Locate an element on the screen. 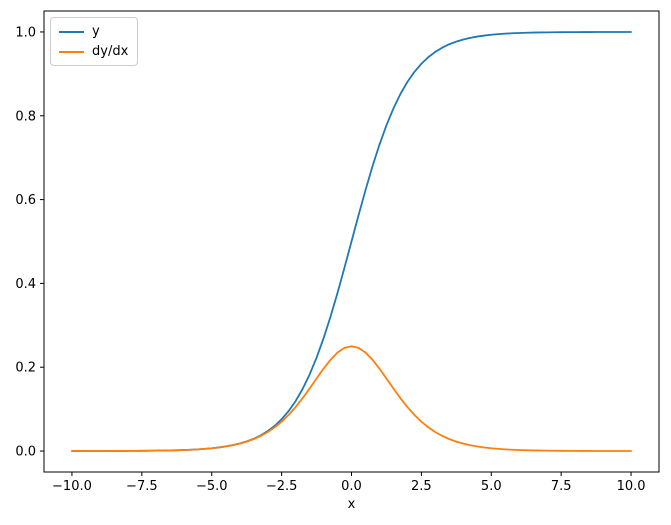 The image size is (671, 525). legend-item-y: y is located at coordinates (93, 31).